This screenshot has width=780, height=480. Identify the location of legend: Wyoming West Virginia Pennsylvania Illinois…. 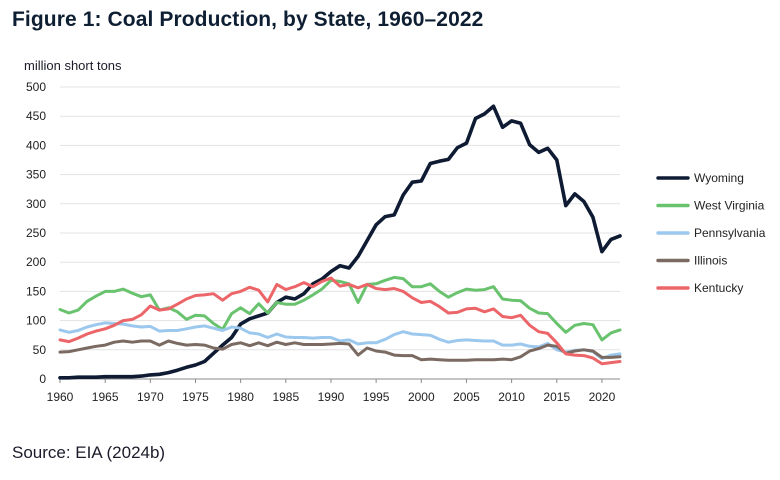
(711, 233).